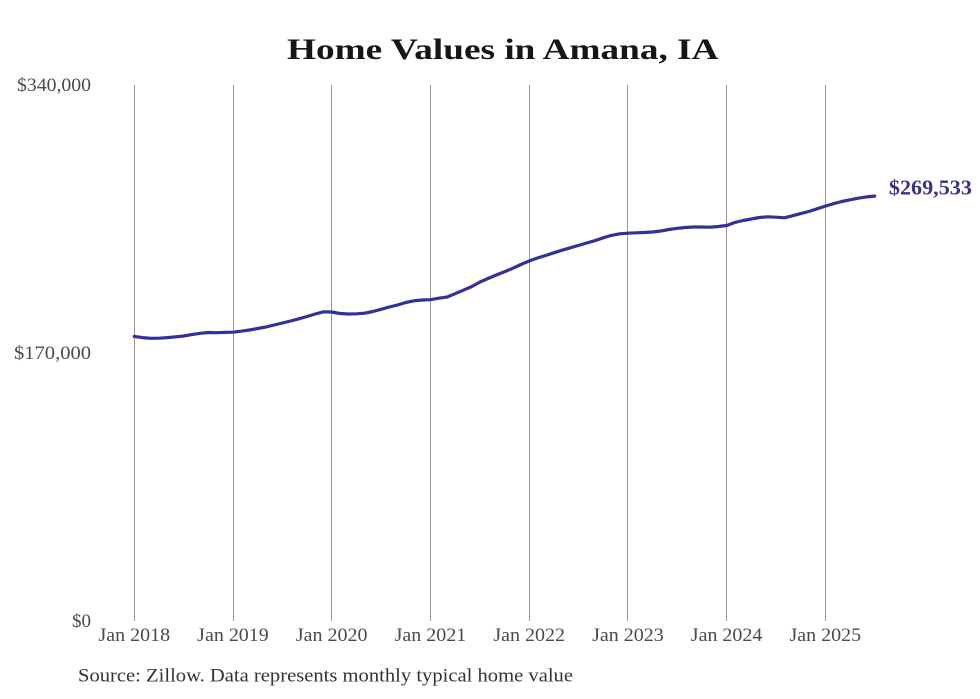  What do you see at coordinates (826, 635) in the screenshot?
I see `svg-text: Jan 2025` at bounding box center [826, 635].